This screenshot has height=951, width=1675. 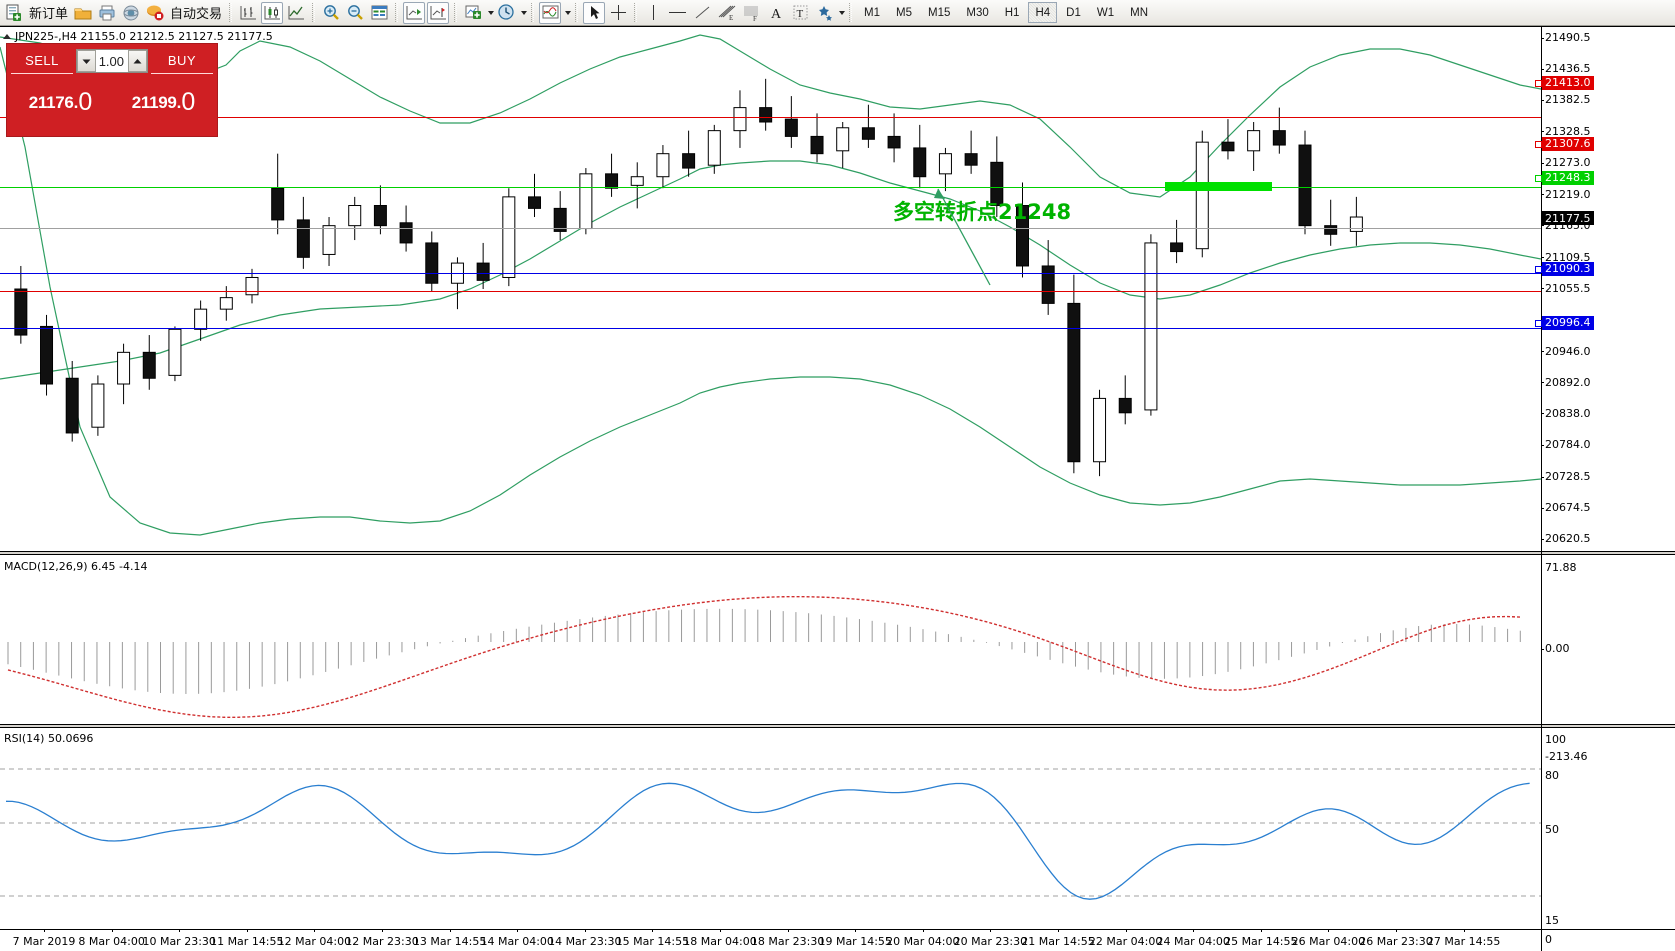 What do you see at coordinates (379, 13) in the screenshot?
I see `data-window-icon` at bounding box center [379, 13].